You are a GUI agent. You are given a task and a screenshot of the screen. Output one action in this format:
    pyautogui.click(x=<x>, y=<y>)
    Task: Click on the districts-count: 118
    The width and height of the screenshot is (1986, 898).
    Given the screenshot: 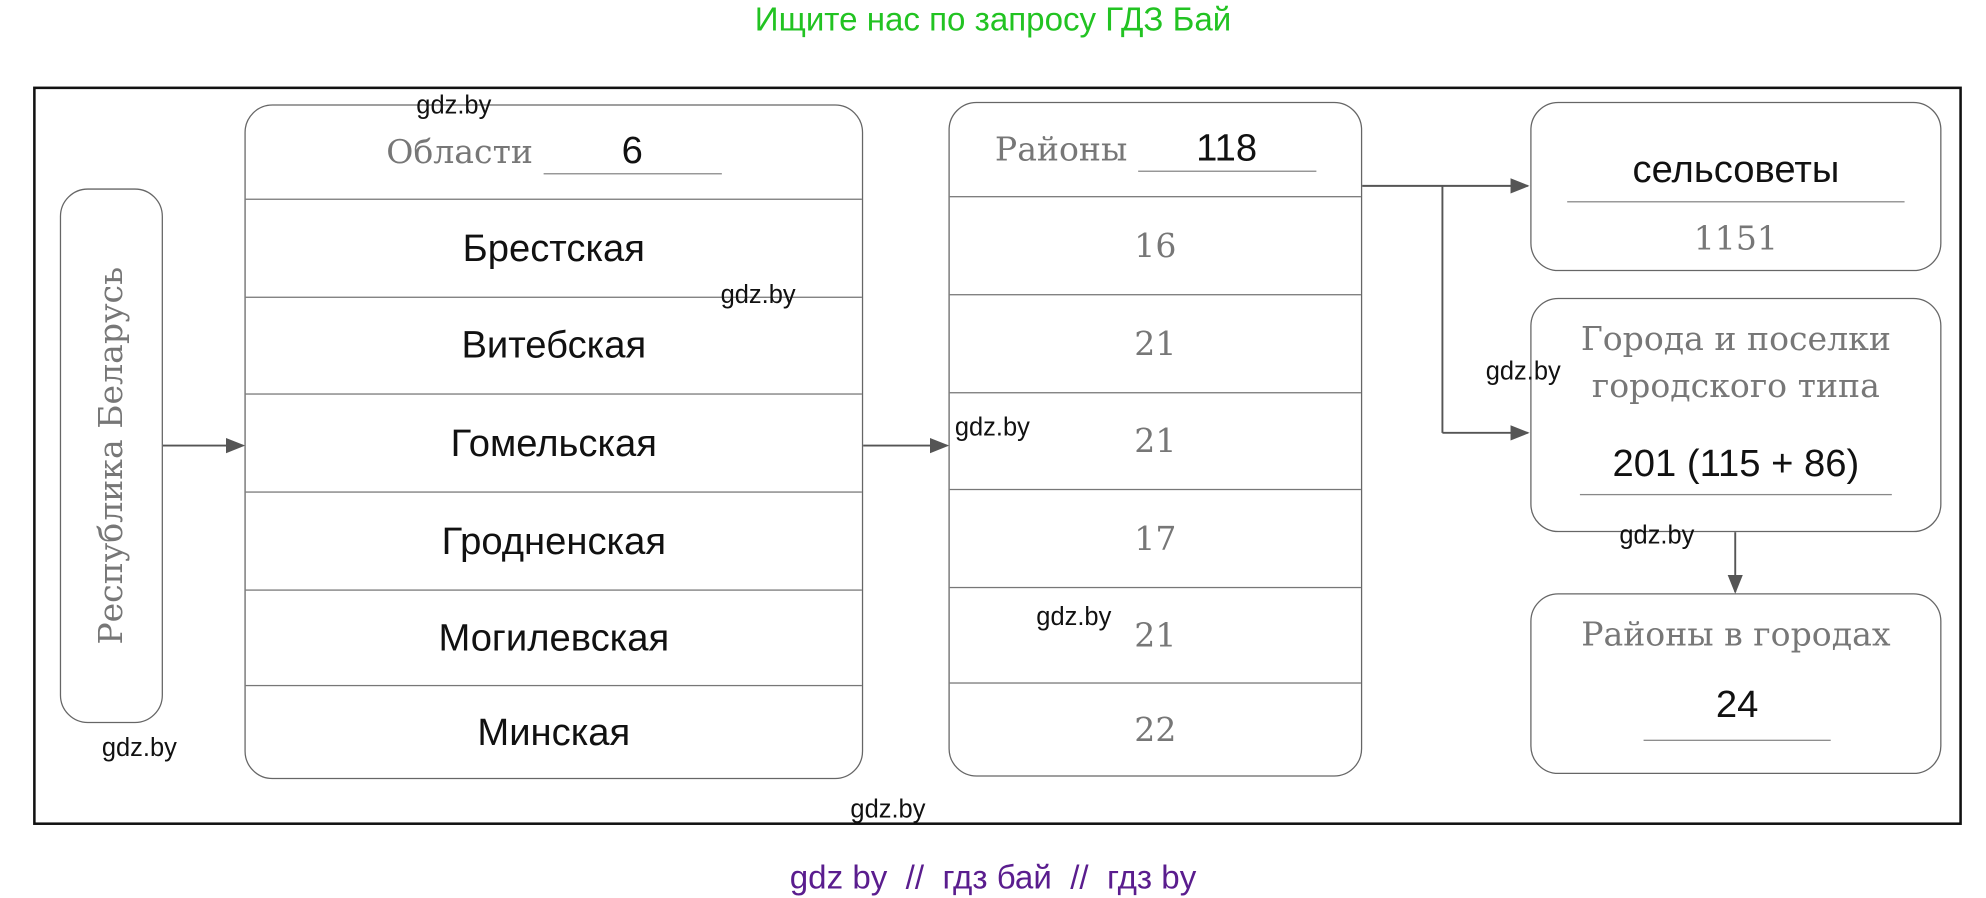 What is the action you would take?
    pyautogui.click(x=1226, y=149)
    